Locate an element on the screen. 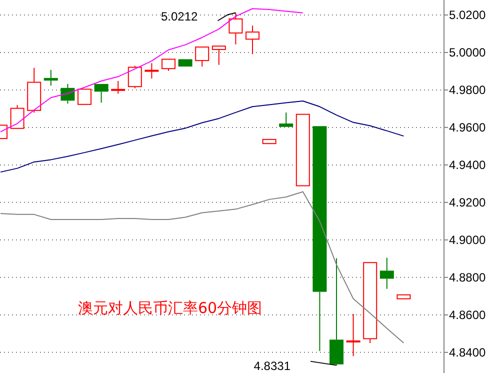 The height and width of the screenshot is (373, 488). y-tick-label: 5.0200 is located at coordinates (467, 15).